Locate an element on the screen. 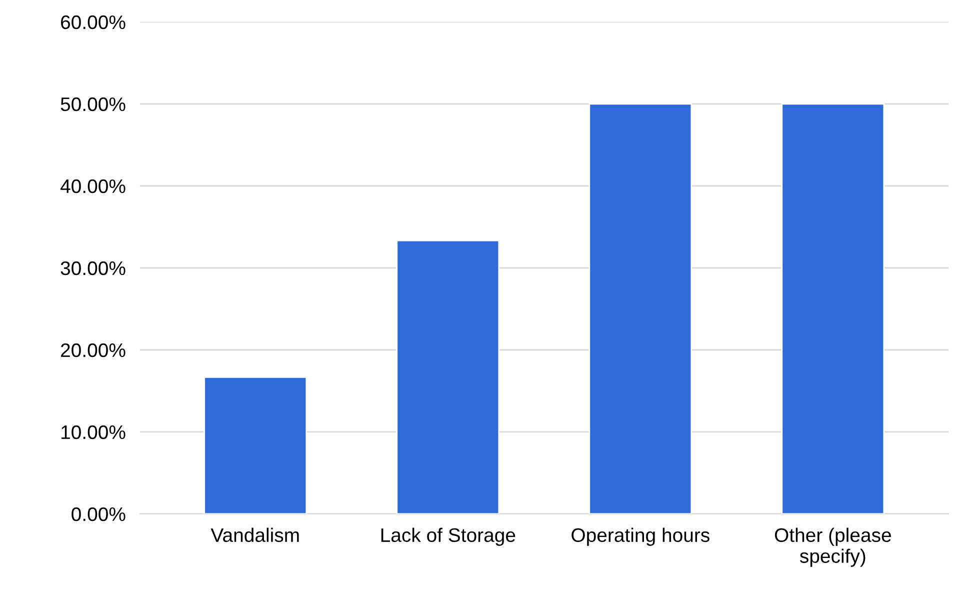 This screenshot has height=592, width=958. x-tick-label: Vandalism is located at coordinates (254, 535).